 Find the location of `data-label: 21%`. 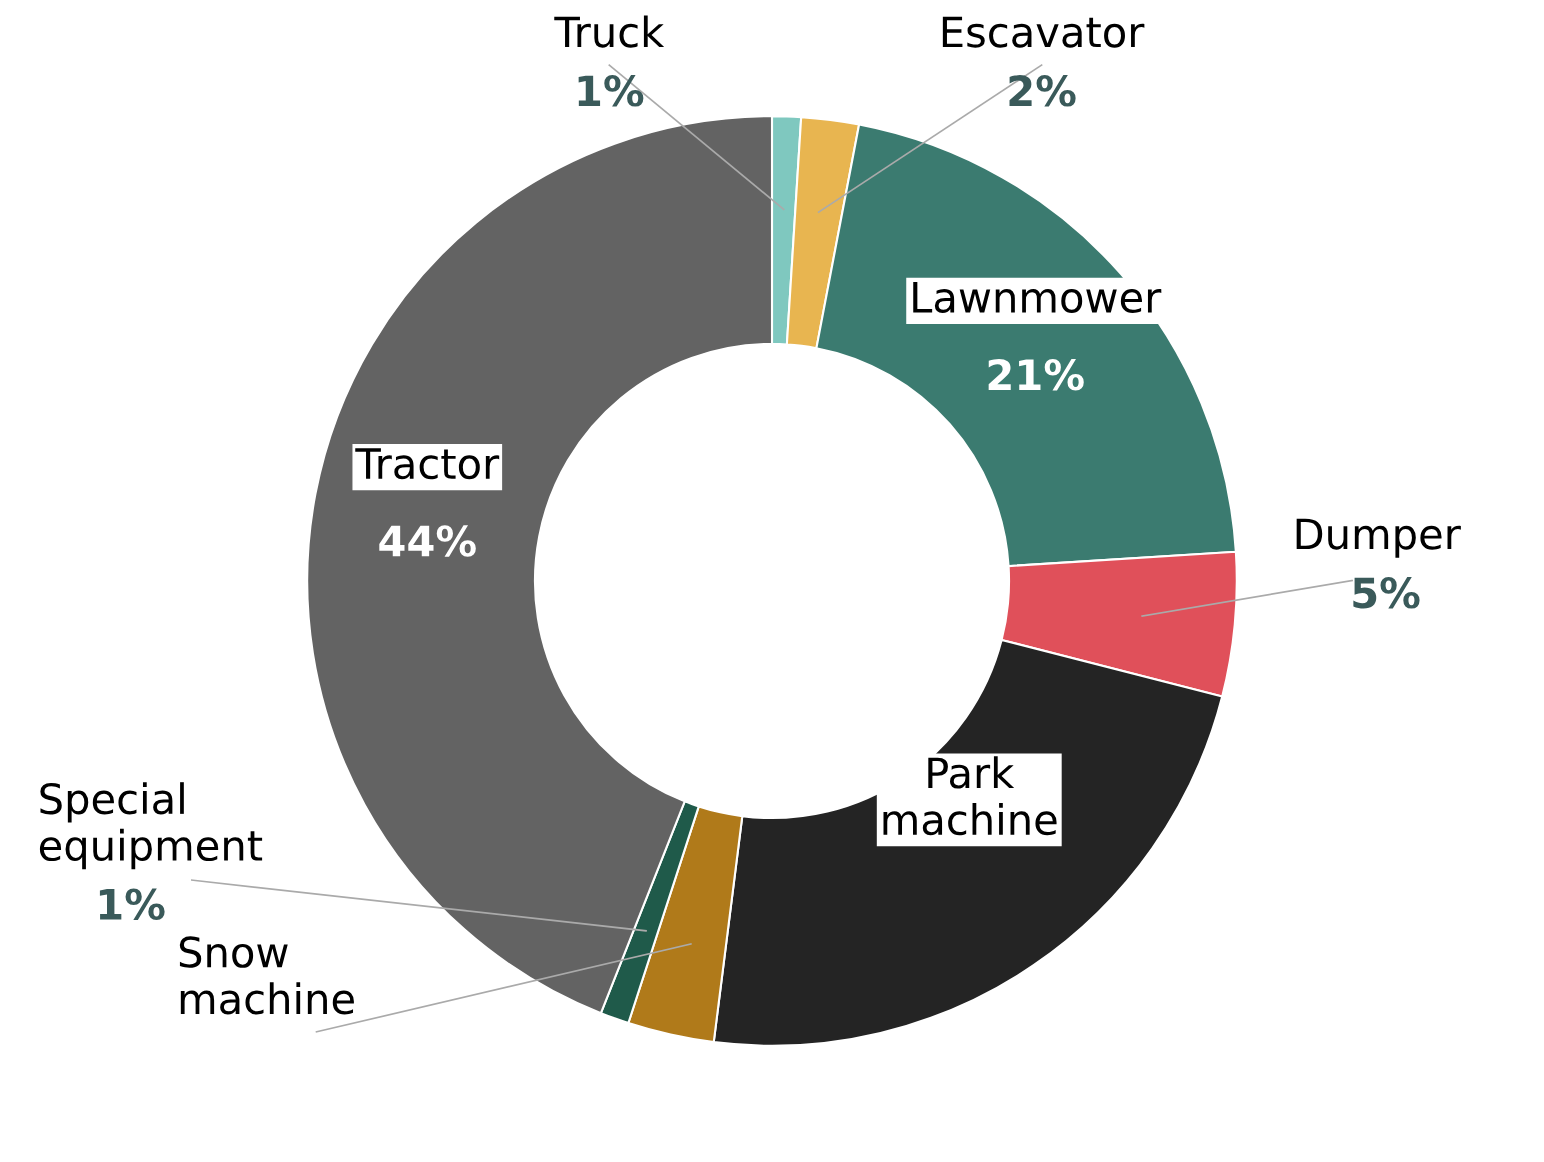

data-label: 21% is located at coordinates (1036, 374).